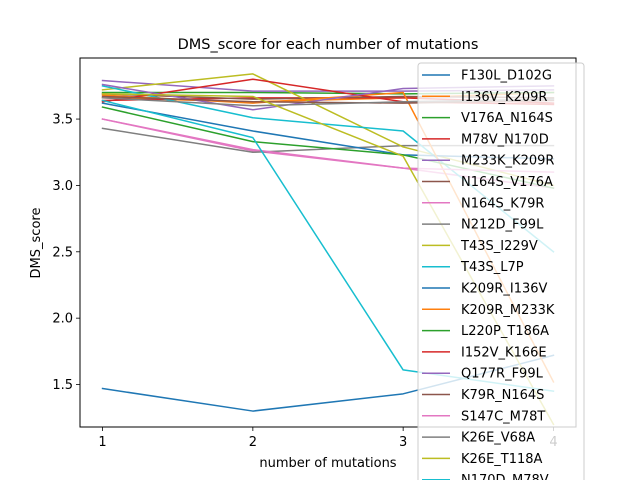 The image size is (640, 480). I want to click on legend-label-1: I136V_K209R, so click(504, 97).